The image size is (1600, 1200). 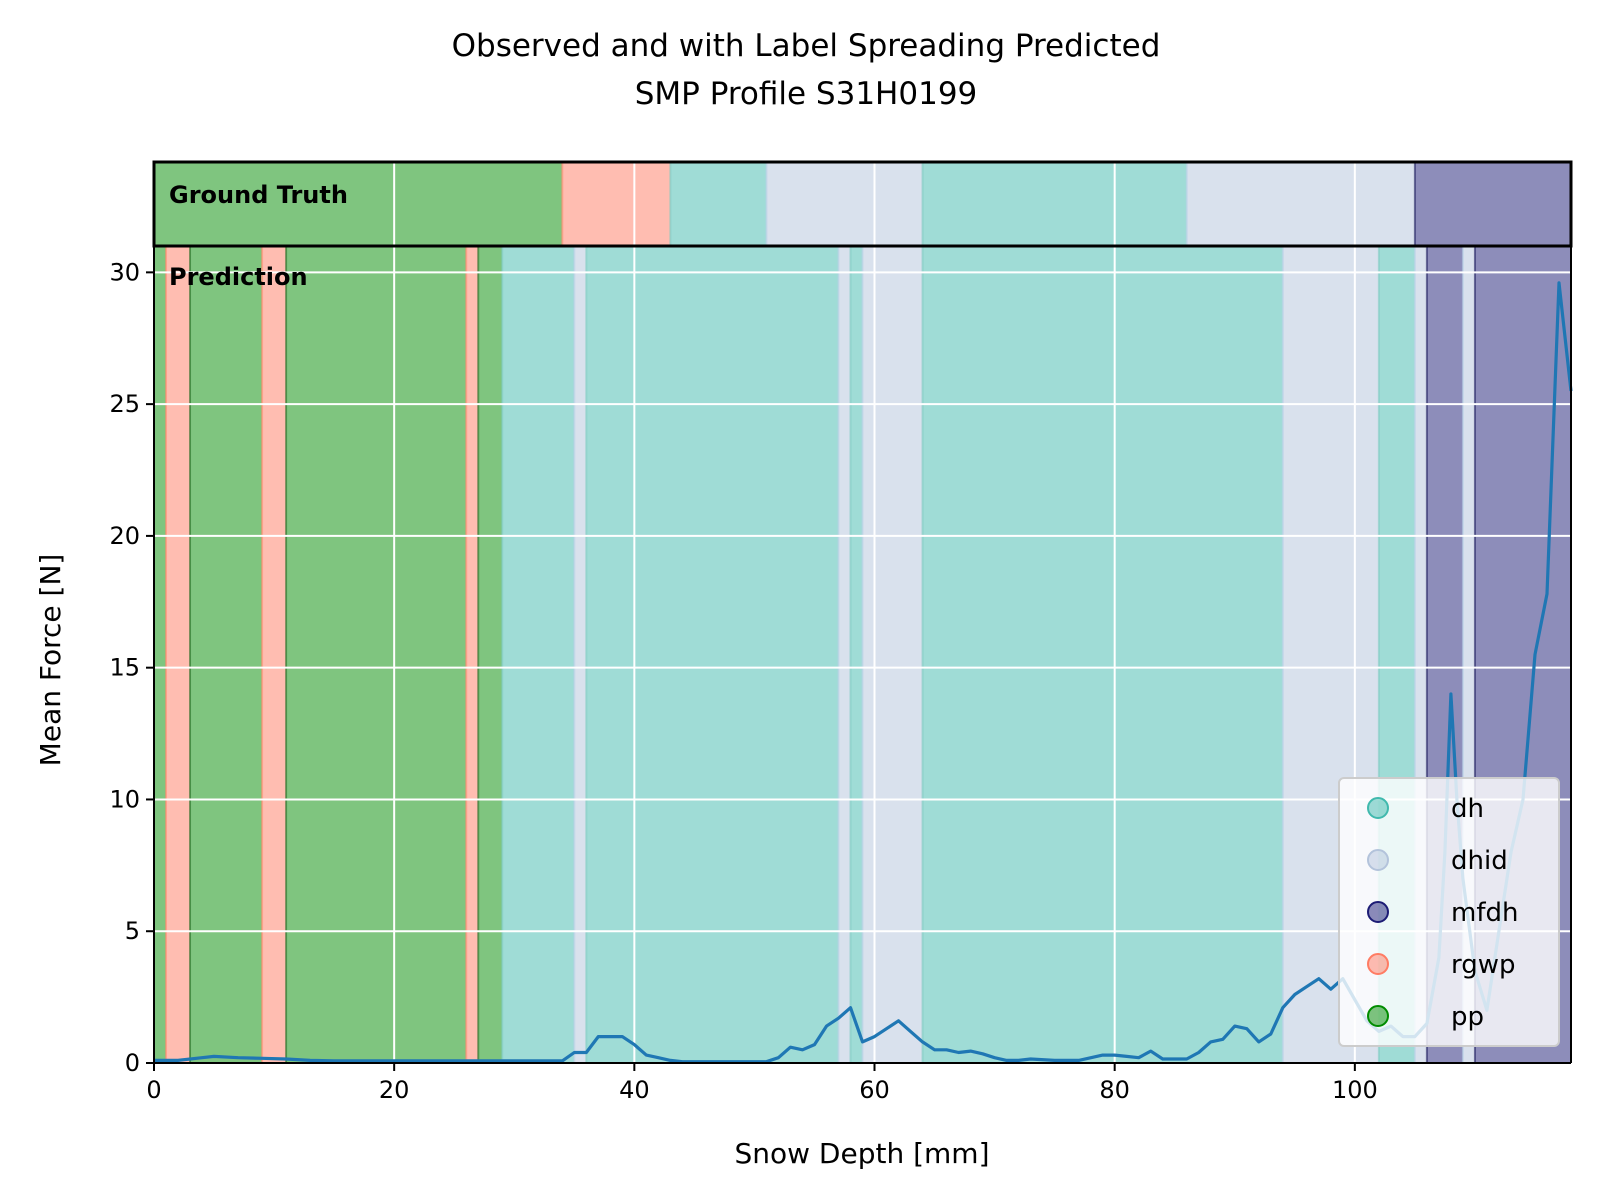 I want to click on legend-label-rgwp: rgwp, so click(x=1483, y=965).